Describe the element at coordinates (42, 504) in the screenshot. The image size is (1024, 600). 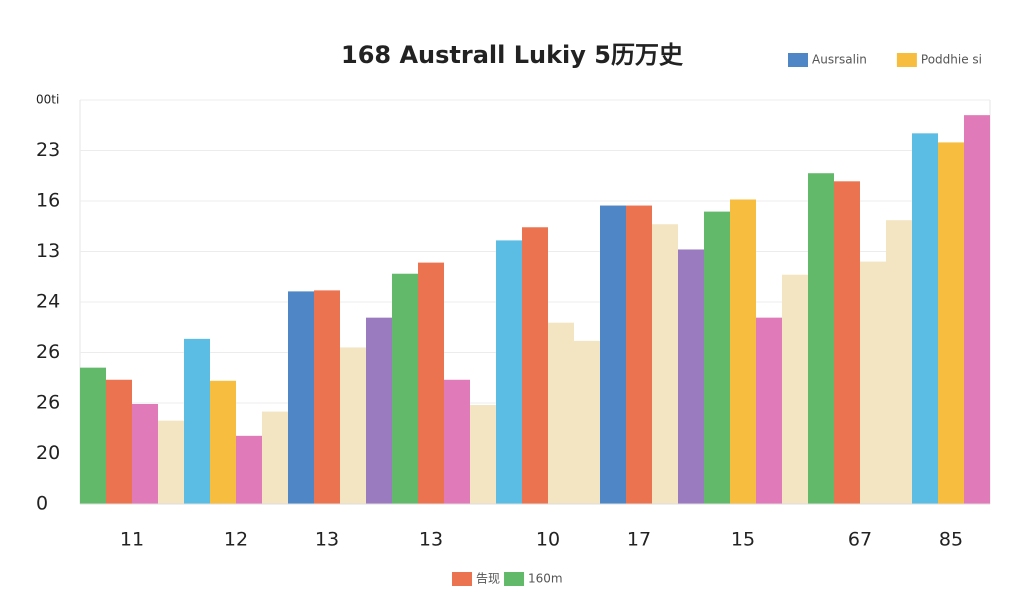
I see `y-tick-label: 0` at that location.